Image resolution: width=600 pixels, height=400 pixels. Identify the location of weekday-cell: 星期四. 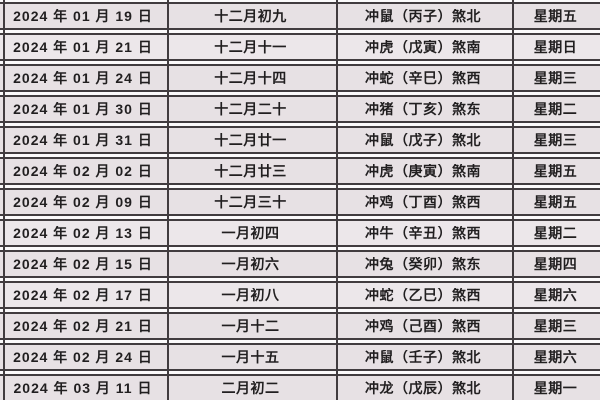
(555, 264).